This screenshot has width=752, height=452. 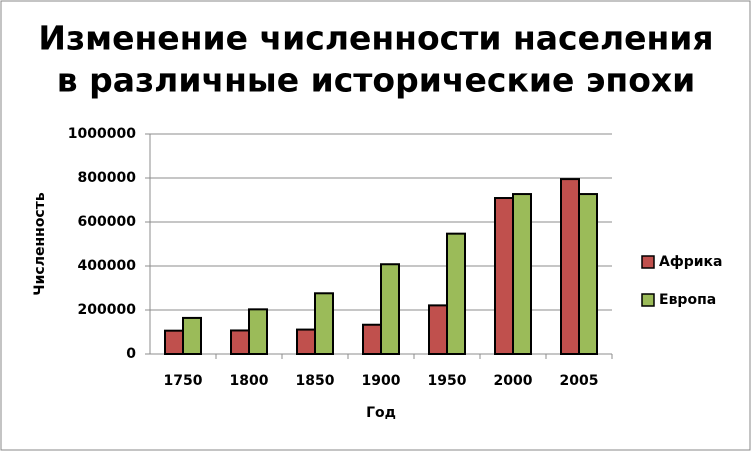 What do you see at coordinates (131, 354) in the screenshot?
I see `y-tick-label: 0` at bounding box center [131, 354].